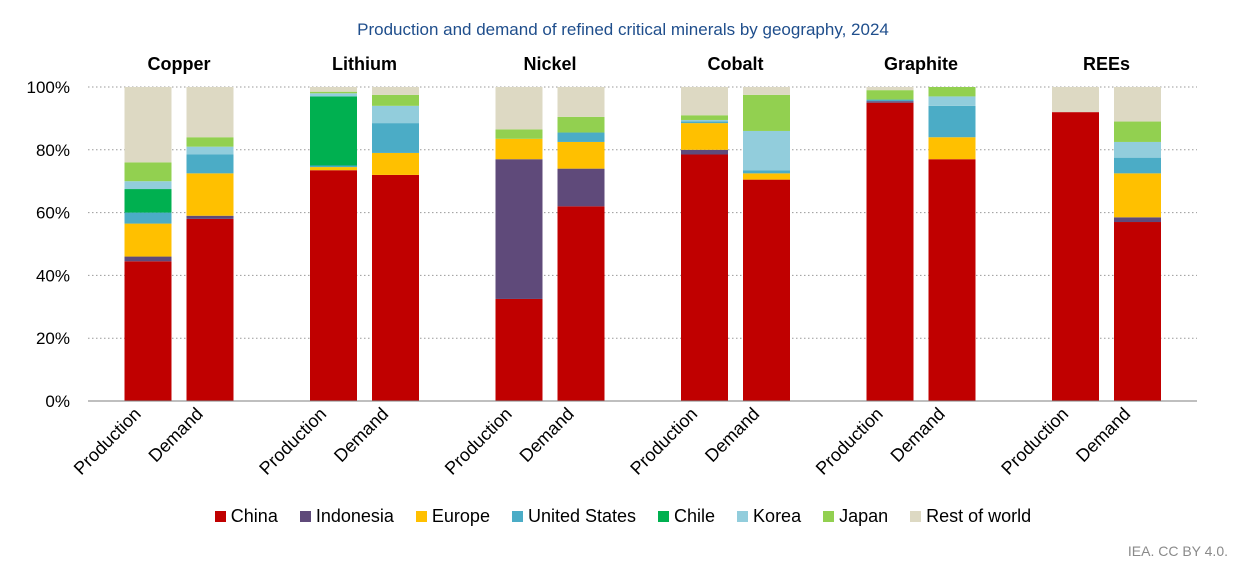 This screenshot has width=1246, height=565. What do you see at coordinates (777, 516) in the screenshot?
I see `legend-label: Korea` at bounding box center [777, 516].